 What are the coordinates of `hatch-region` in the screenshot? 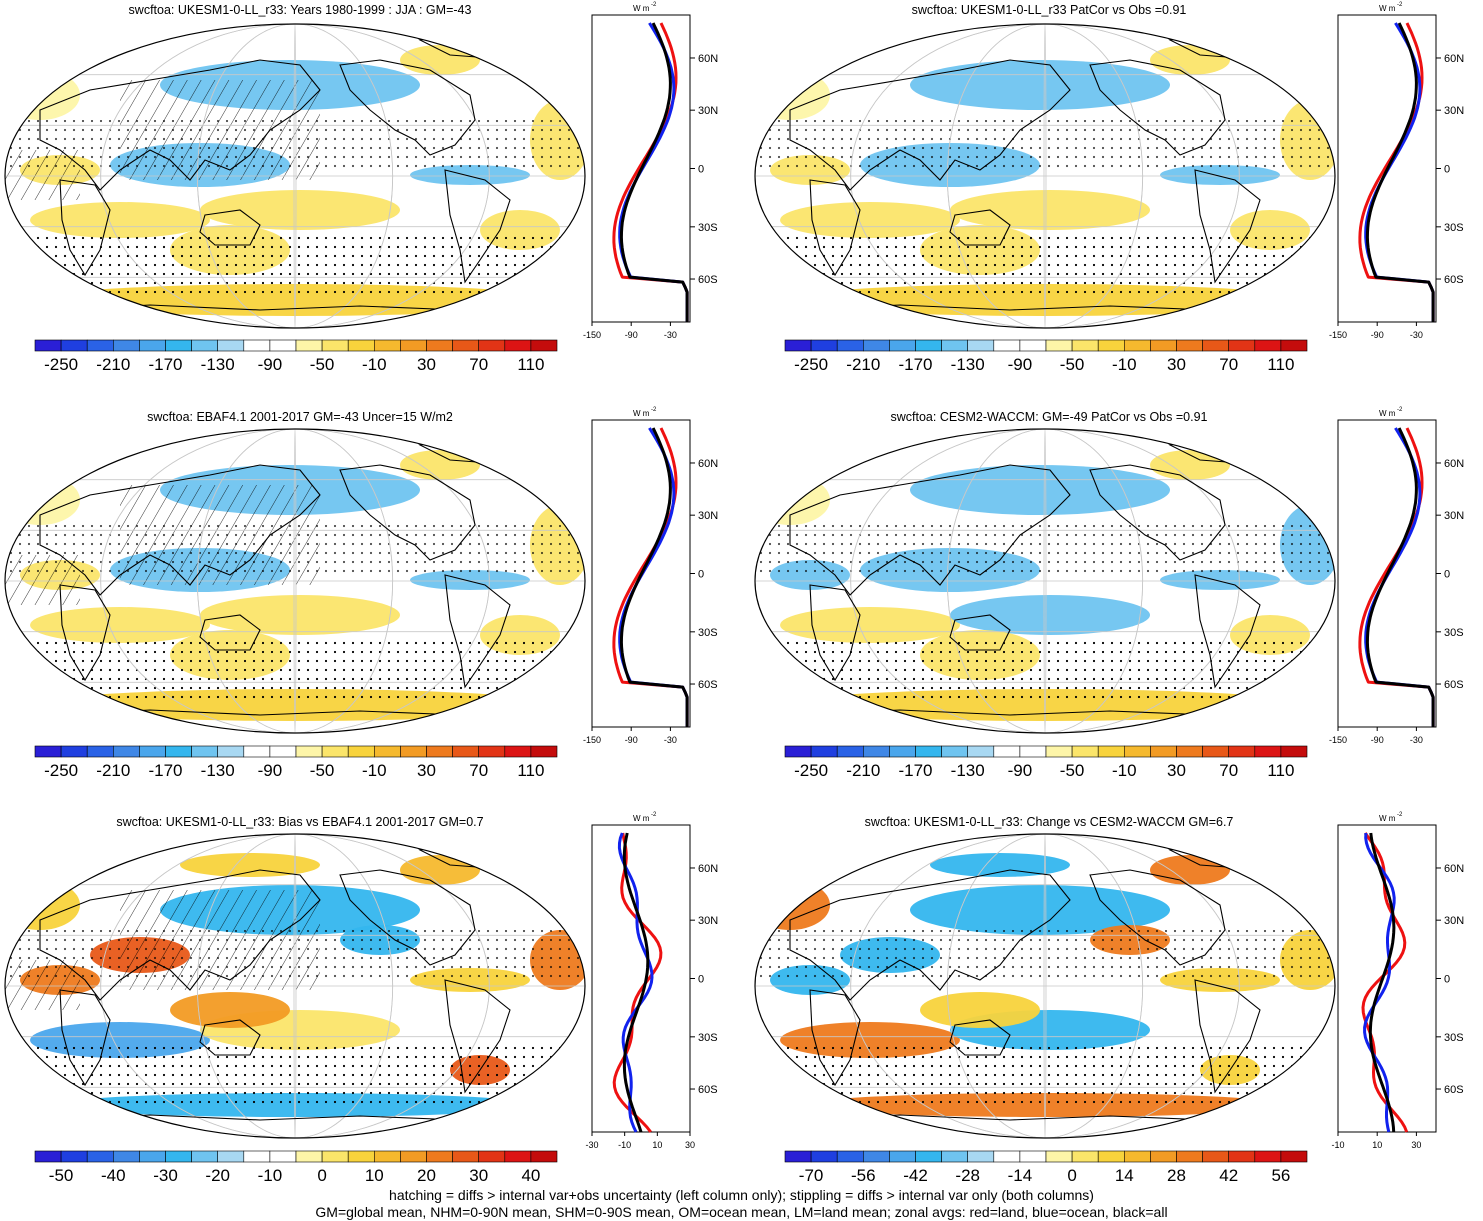 It's located at (220, 535).